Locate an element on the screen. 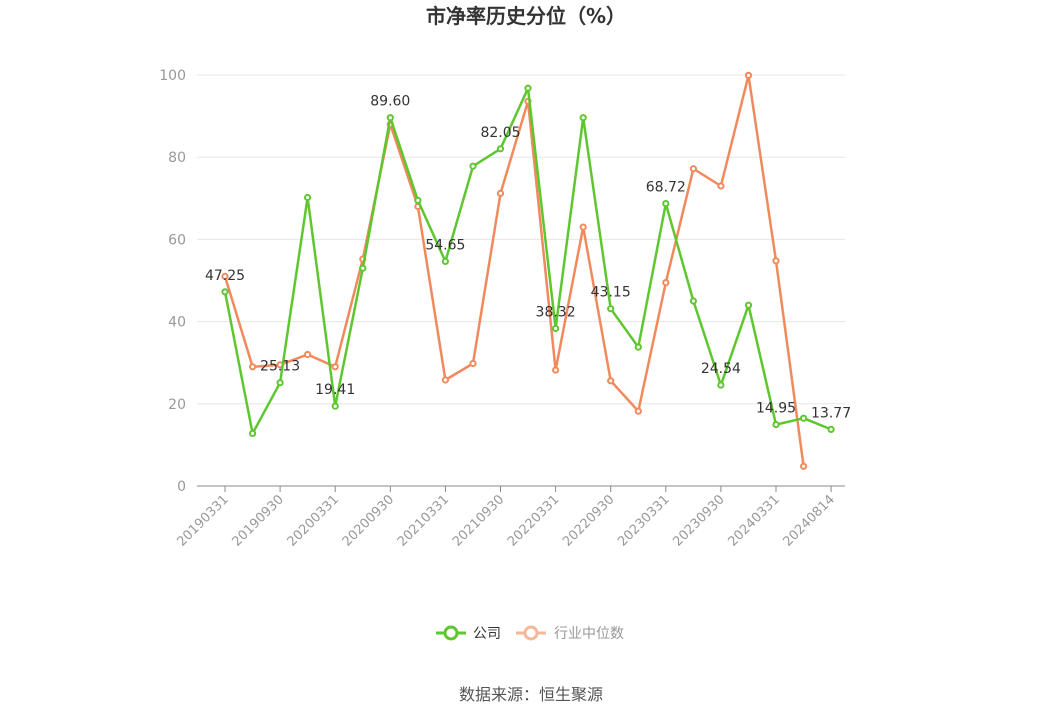 The height and width of the screenshot is (718, 1062). data-label-company: 24.54 is located at coordinates (721, 369).